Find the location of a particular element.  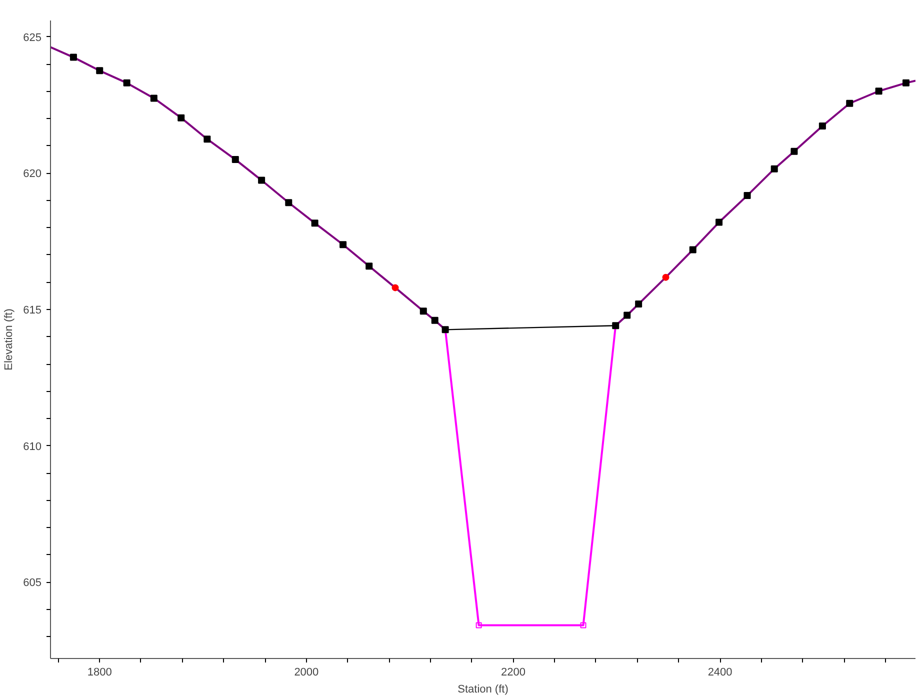

y-tick-label: 615 is located at coordinates (32, 310).